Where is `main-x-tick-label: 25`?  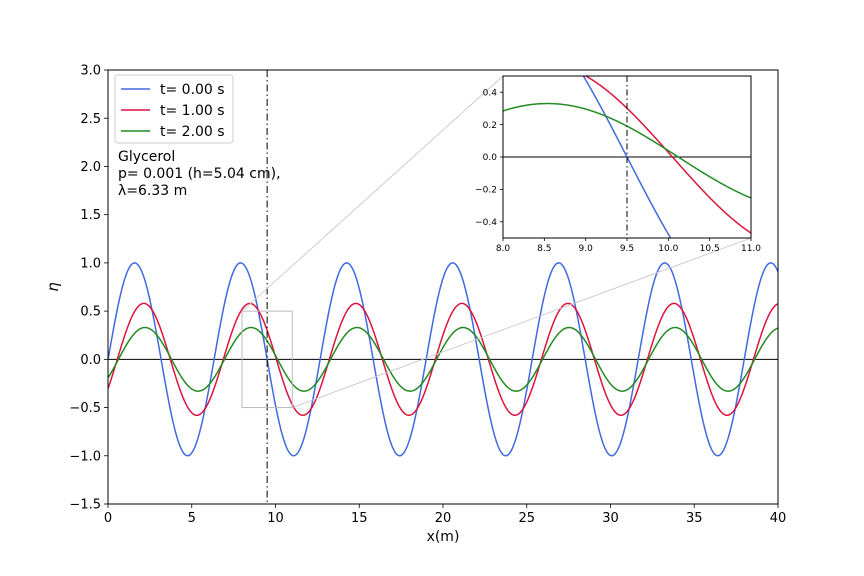
main-x-tick-label: 25 is located at coordinates (526, 518).